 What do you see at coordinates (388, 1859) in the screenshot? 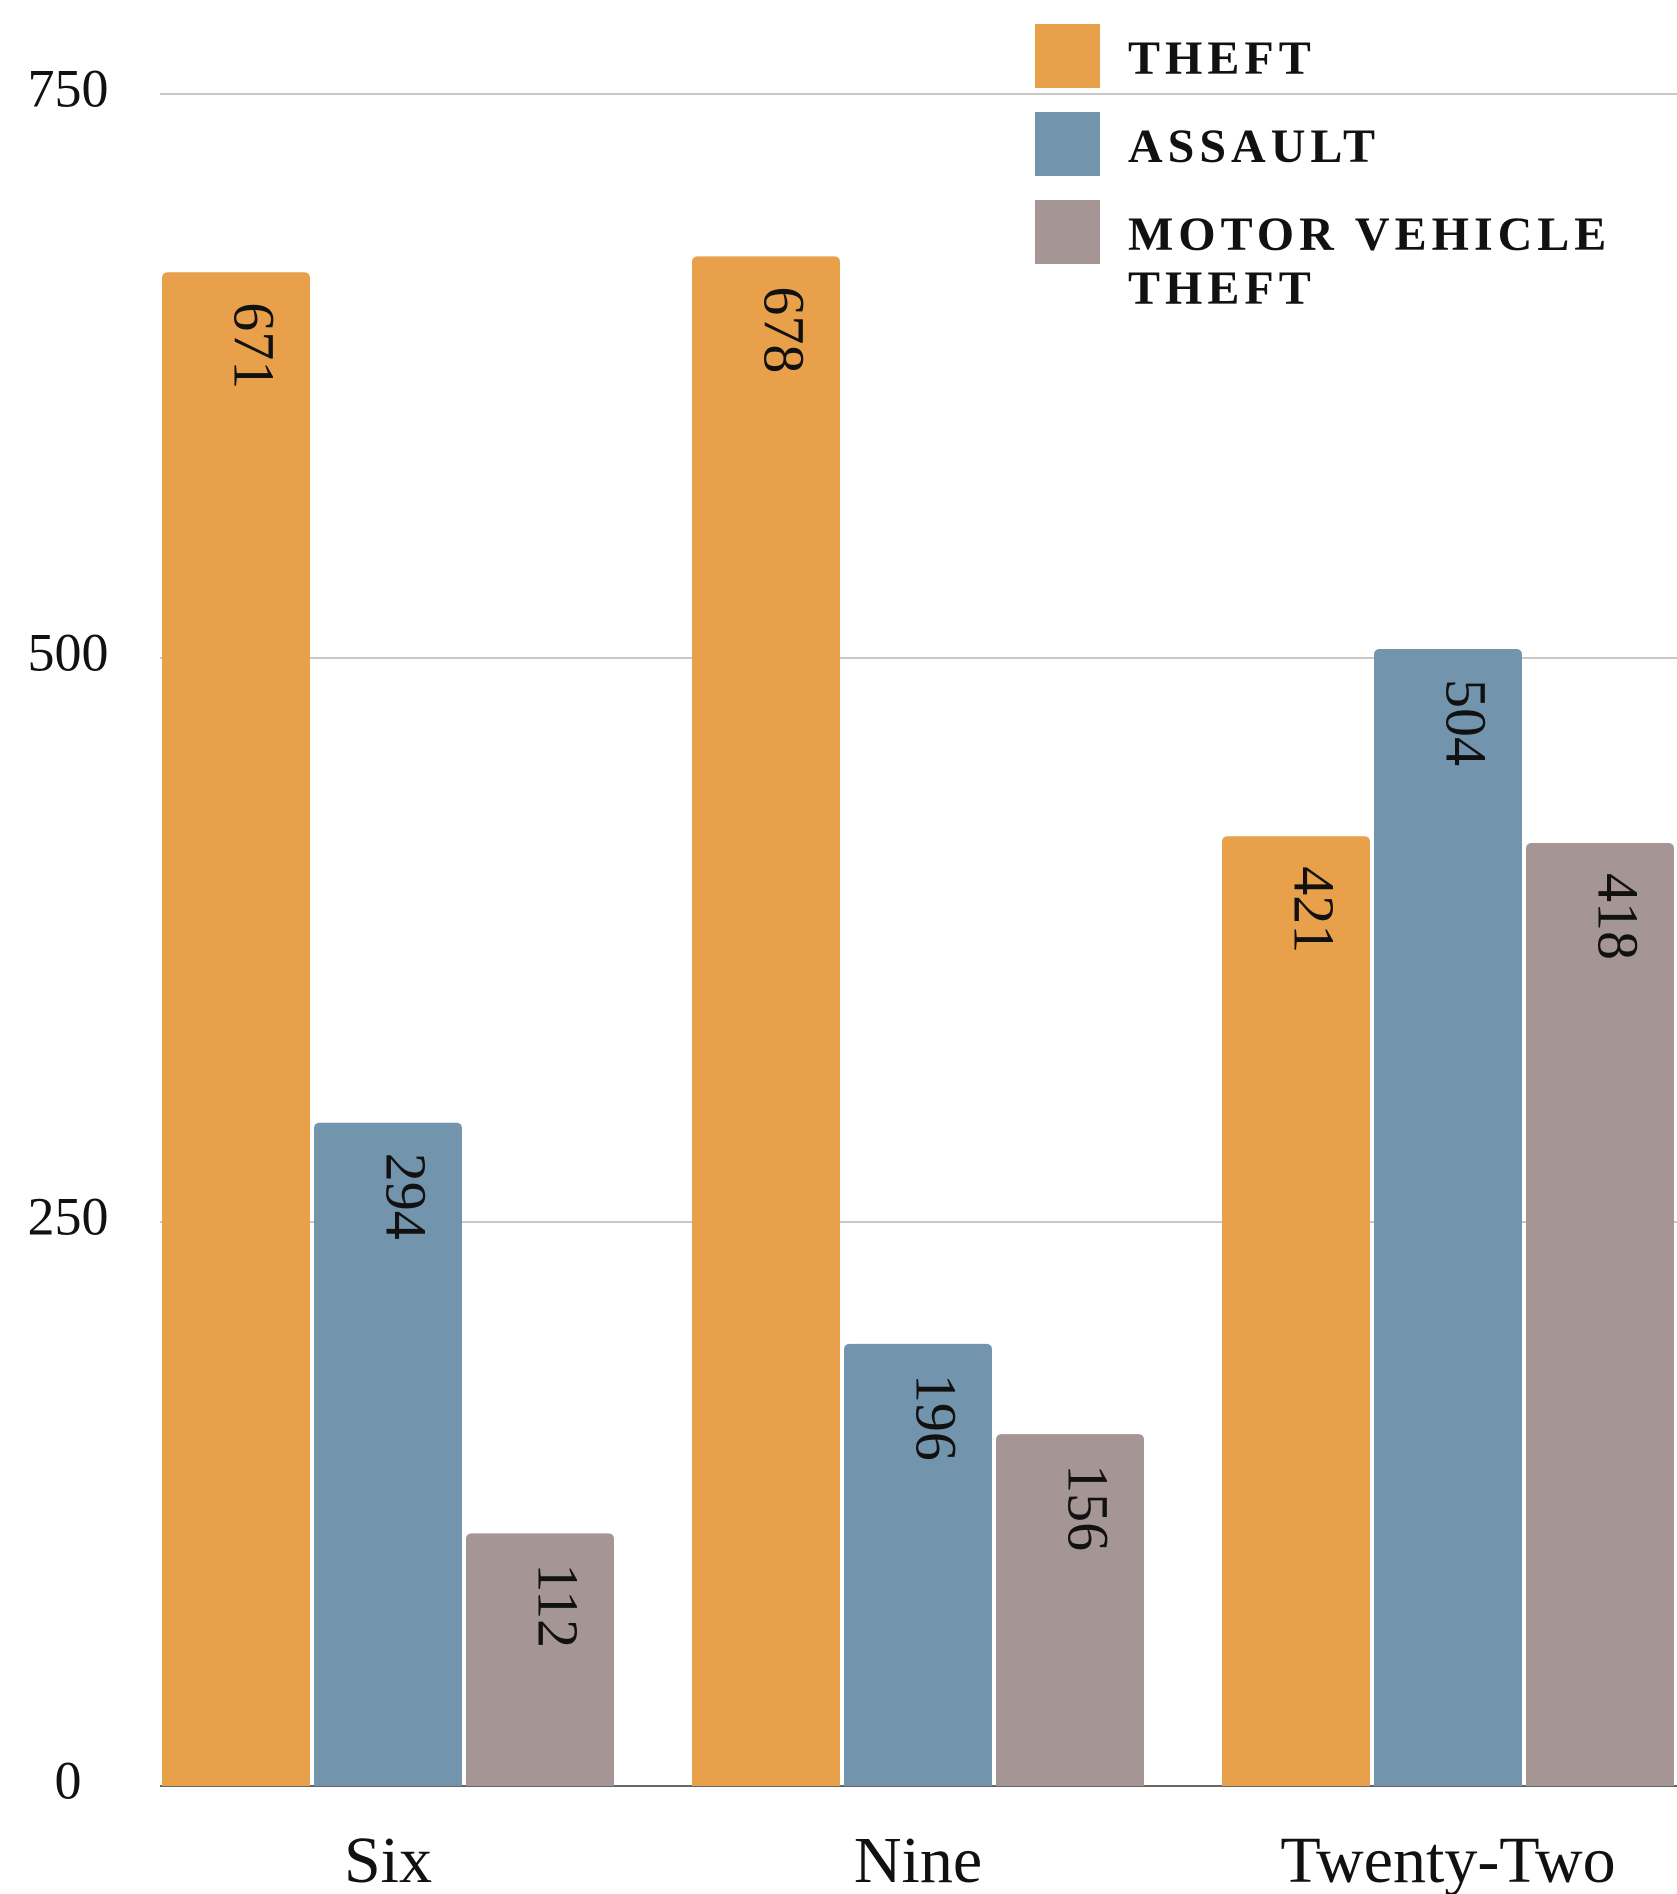
I see `x-tick-label: Six` at bounding box center [388, 1859].